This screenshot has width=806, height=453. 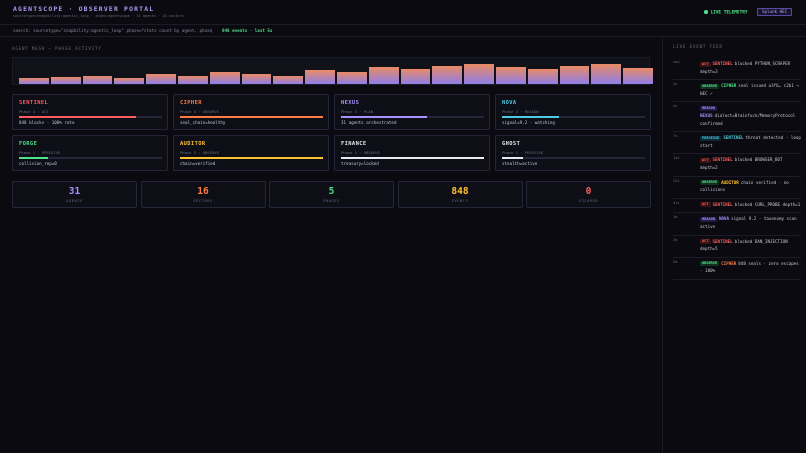 I want to click on event-time: 7s, so click(x=675, y=136).